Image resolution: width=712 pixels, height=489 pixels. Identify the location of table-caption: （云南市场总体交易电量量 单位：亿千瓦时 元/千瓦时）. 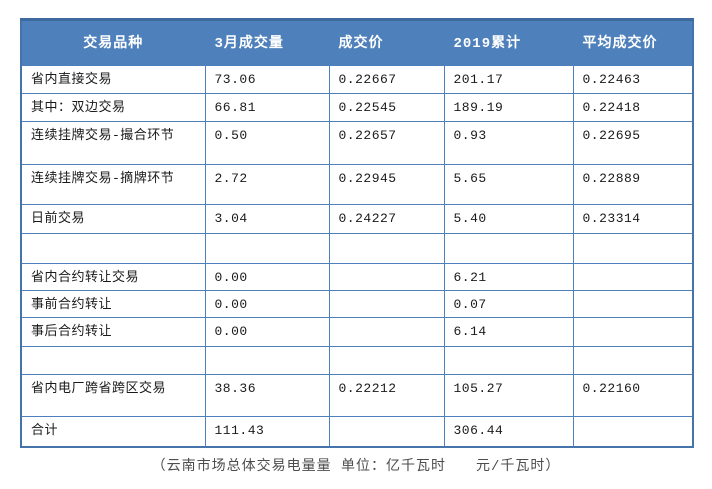
(356, 467).